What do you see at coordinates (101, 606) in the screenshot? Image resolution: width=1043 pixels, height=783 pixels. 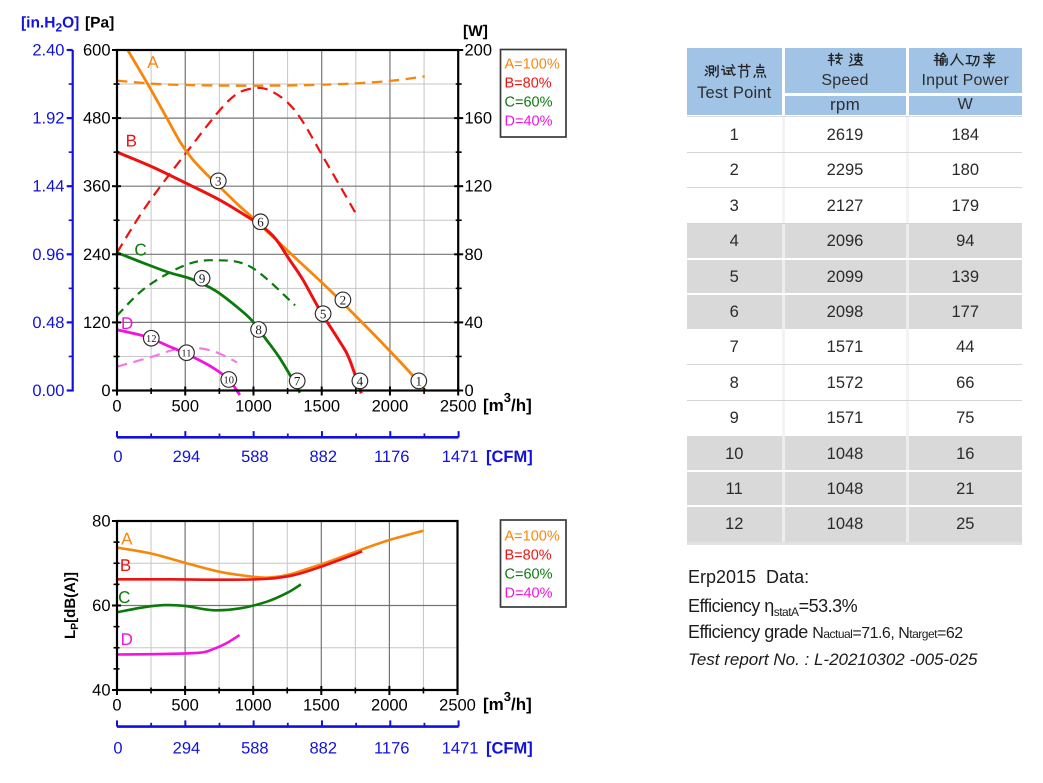 I see `svg-text: 60` at bounding box center [101, 606].